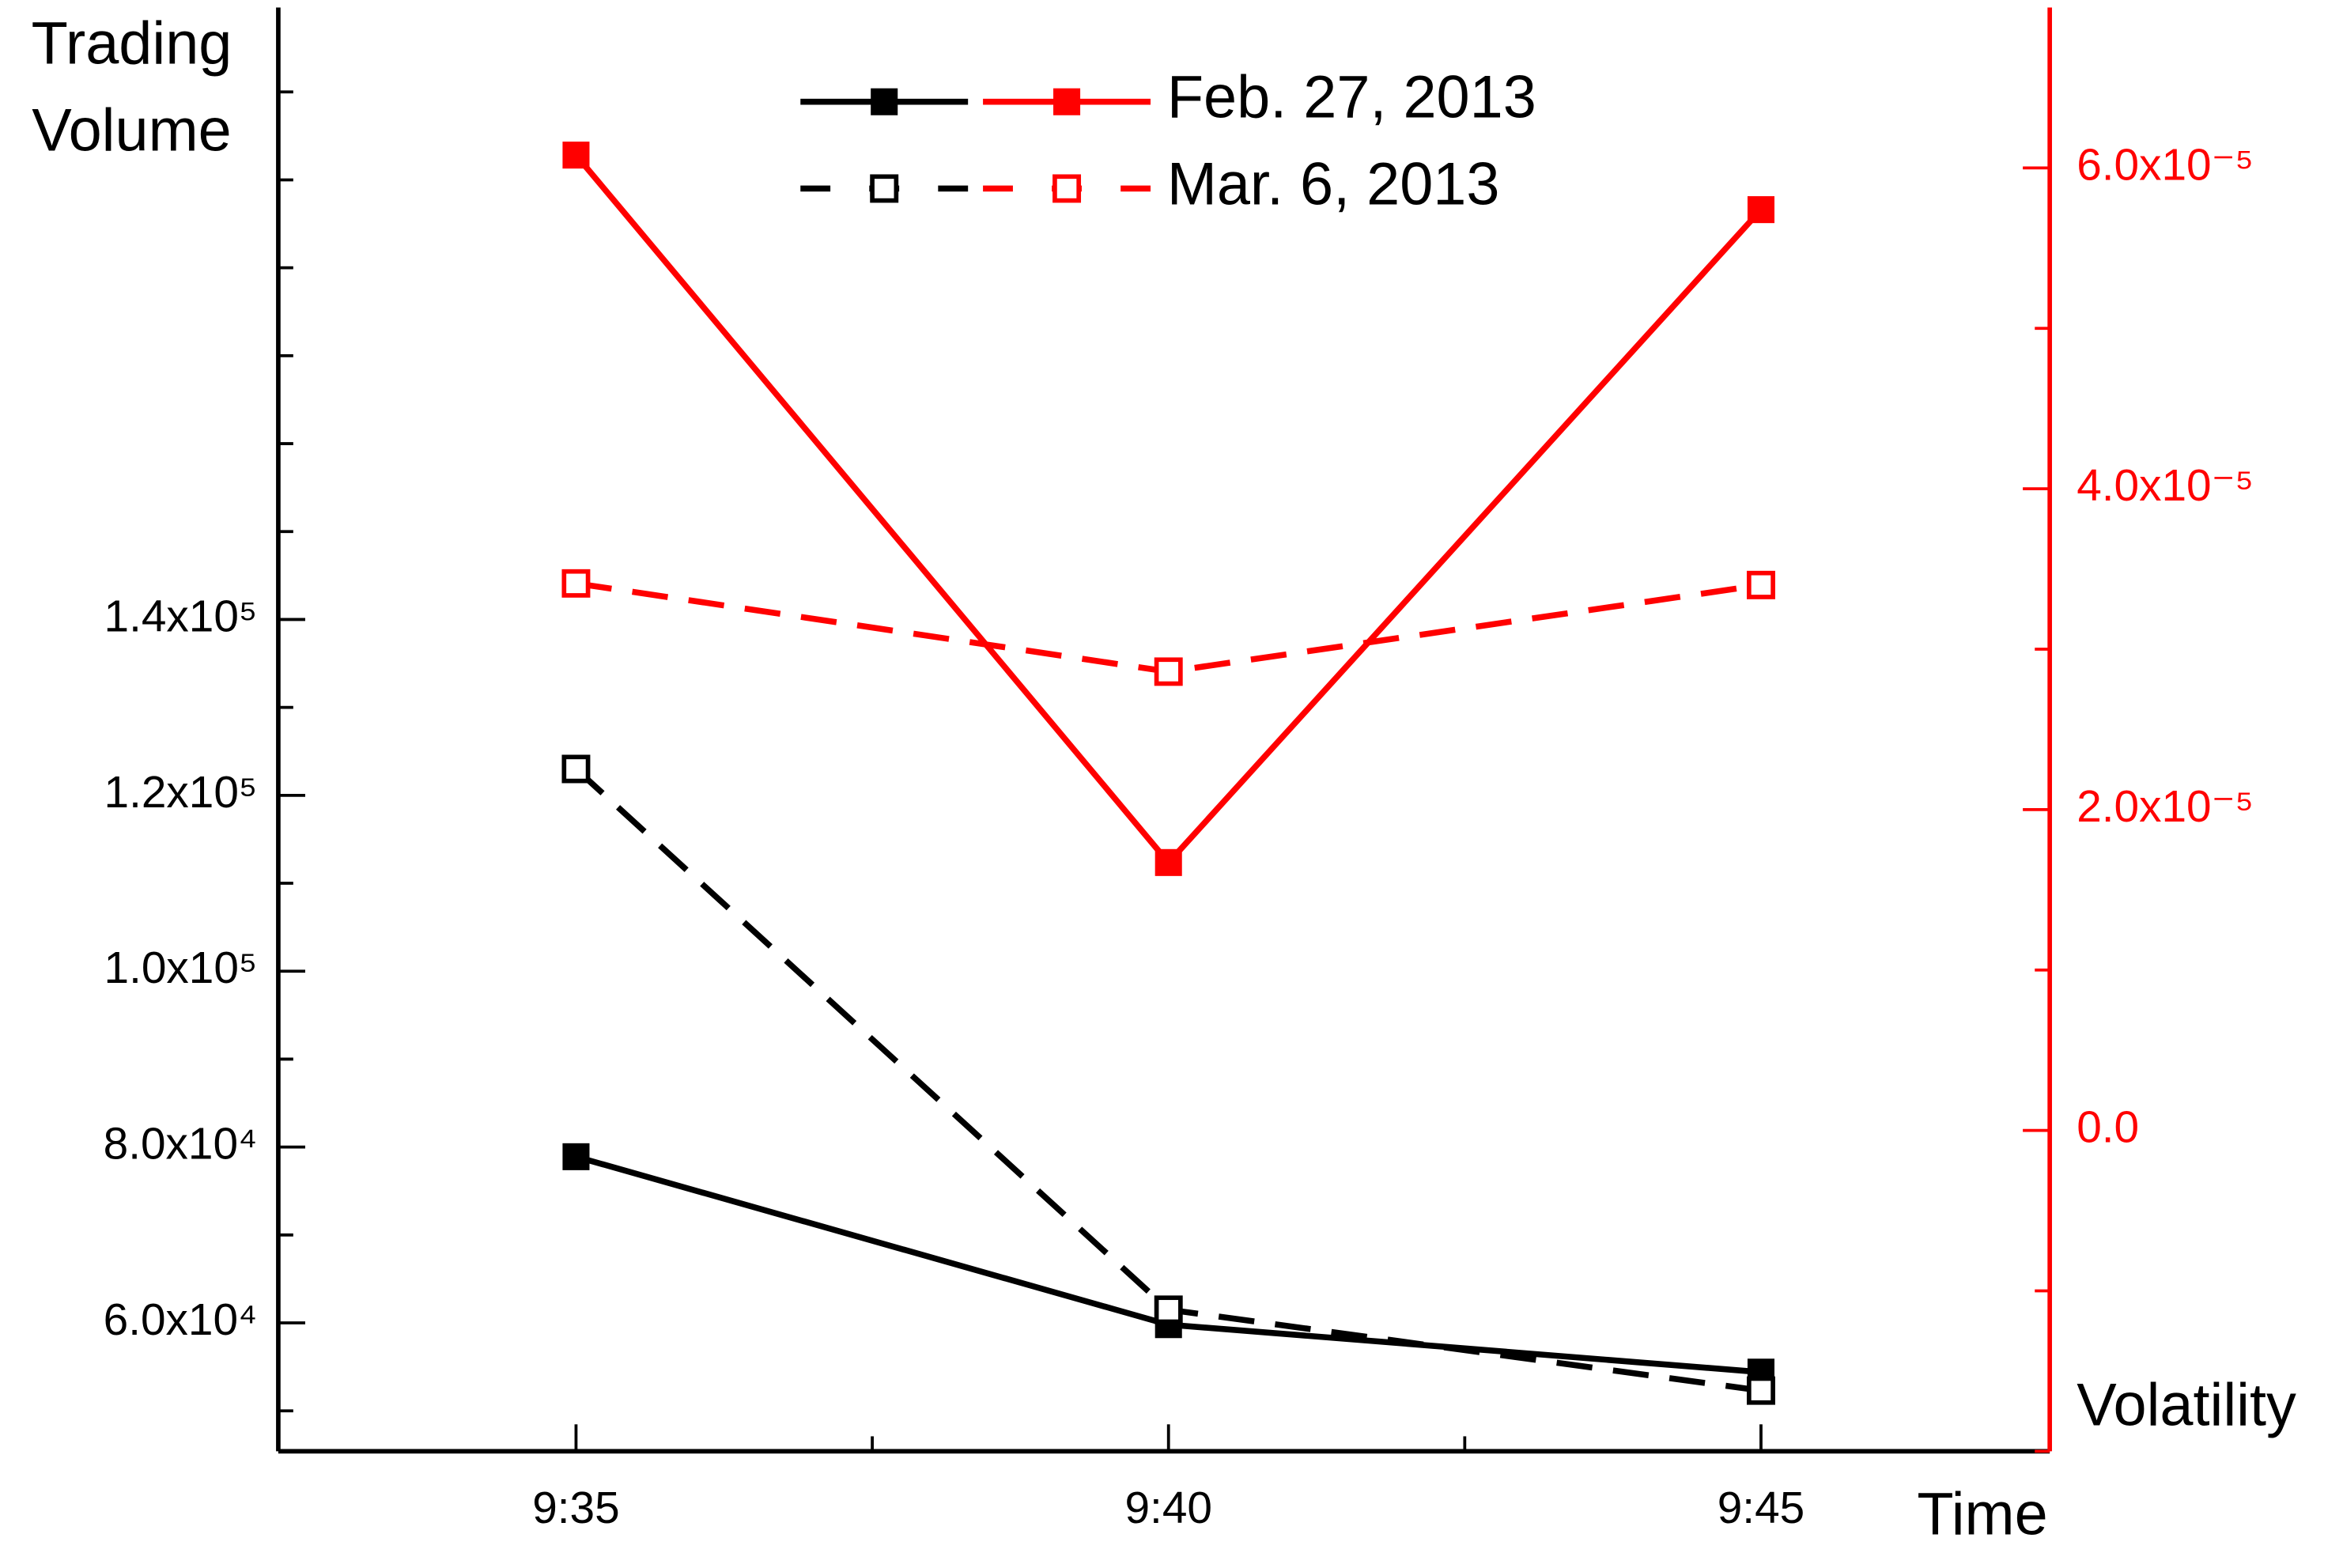  What do you see at coordinates (181, 616) in the screenshot?
I see `y-tick-label: 1.4x10⁵` at bounding box center [181, 616].